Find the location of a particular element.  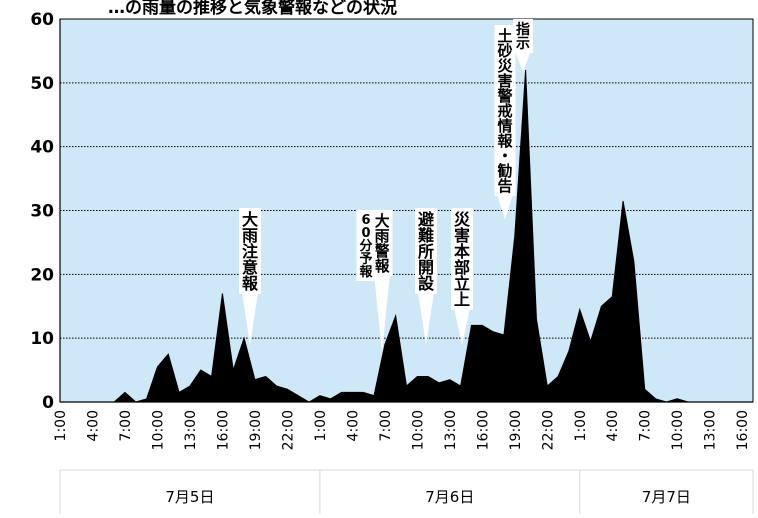

annotation-label: 指示 is located at coordinates (523, 36).